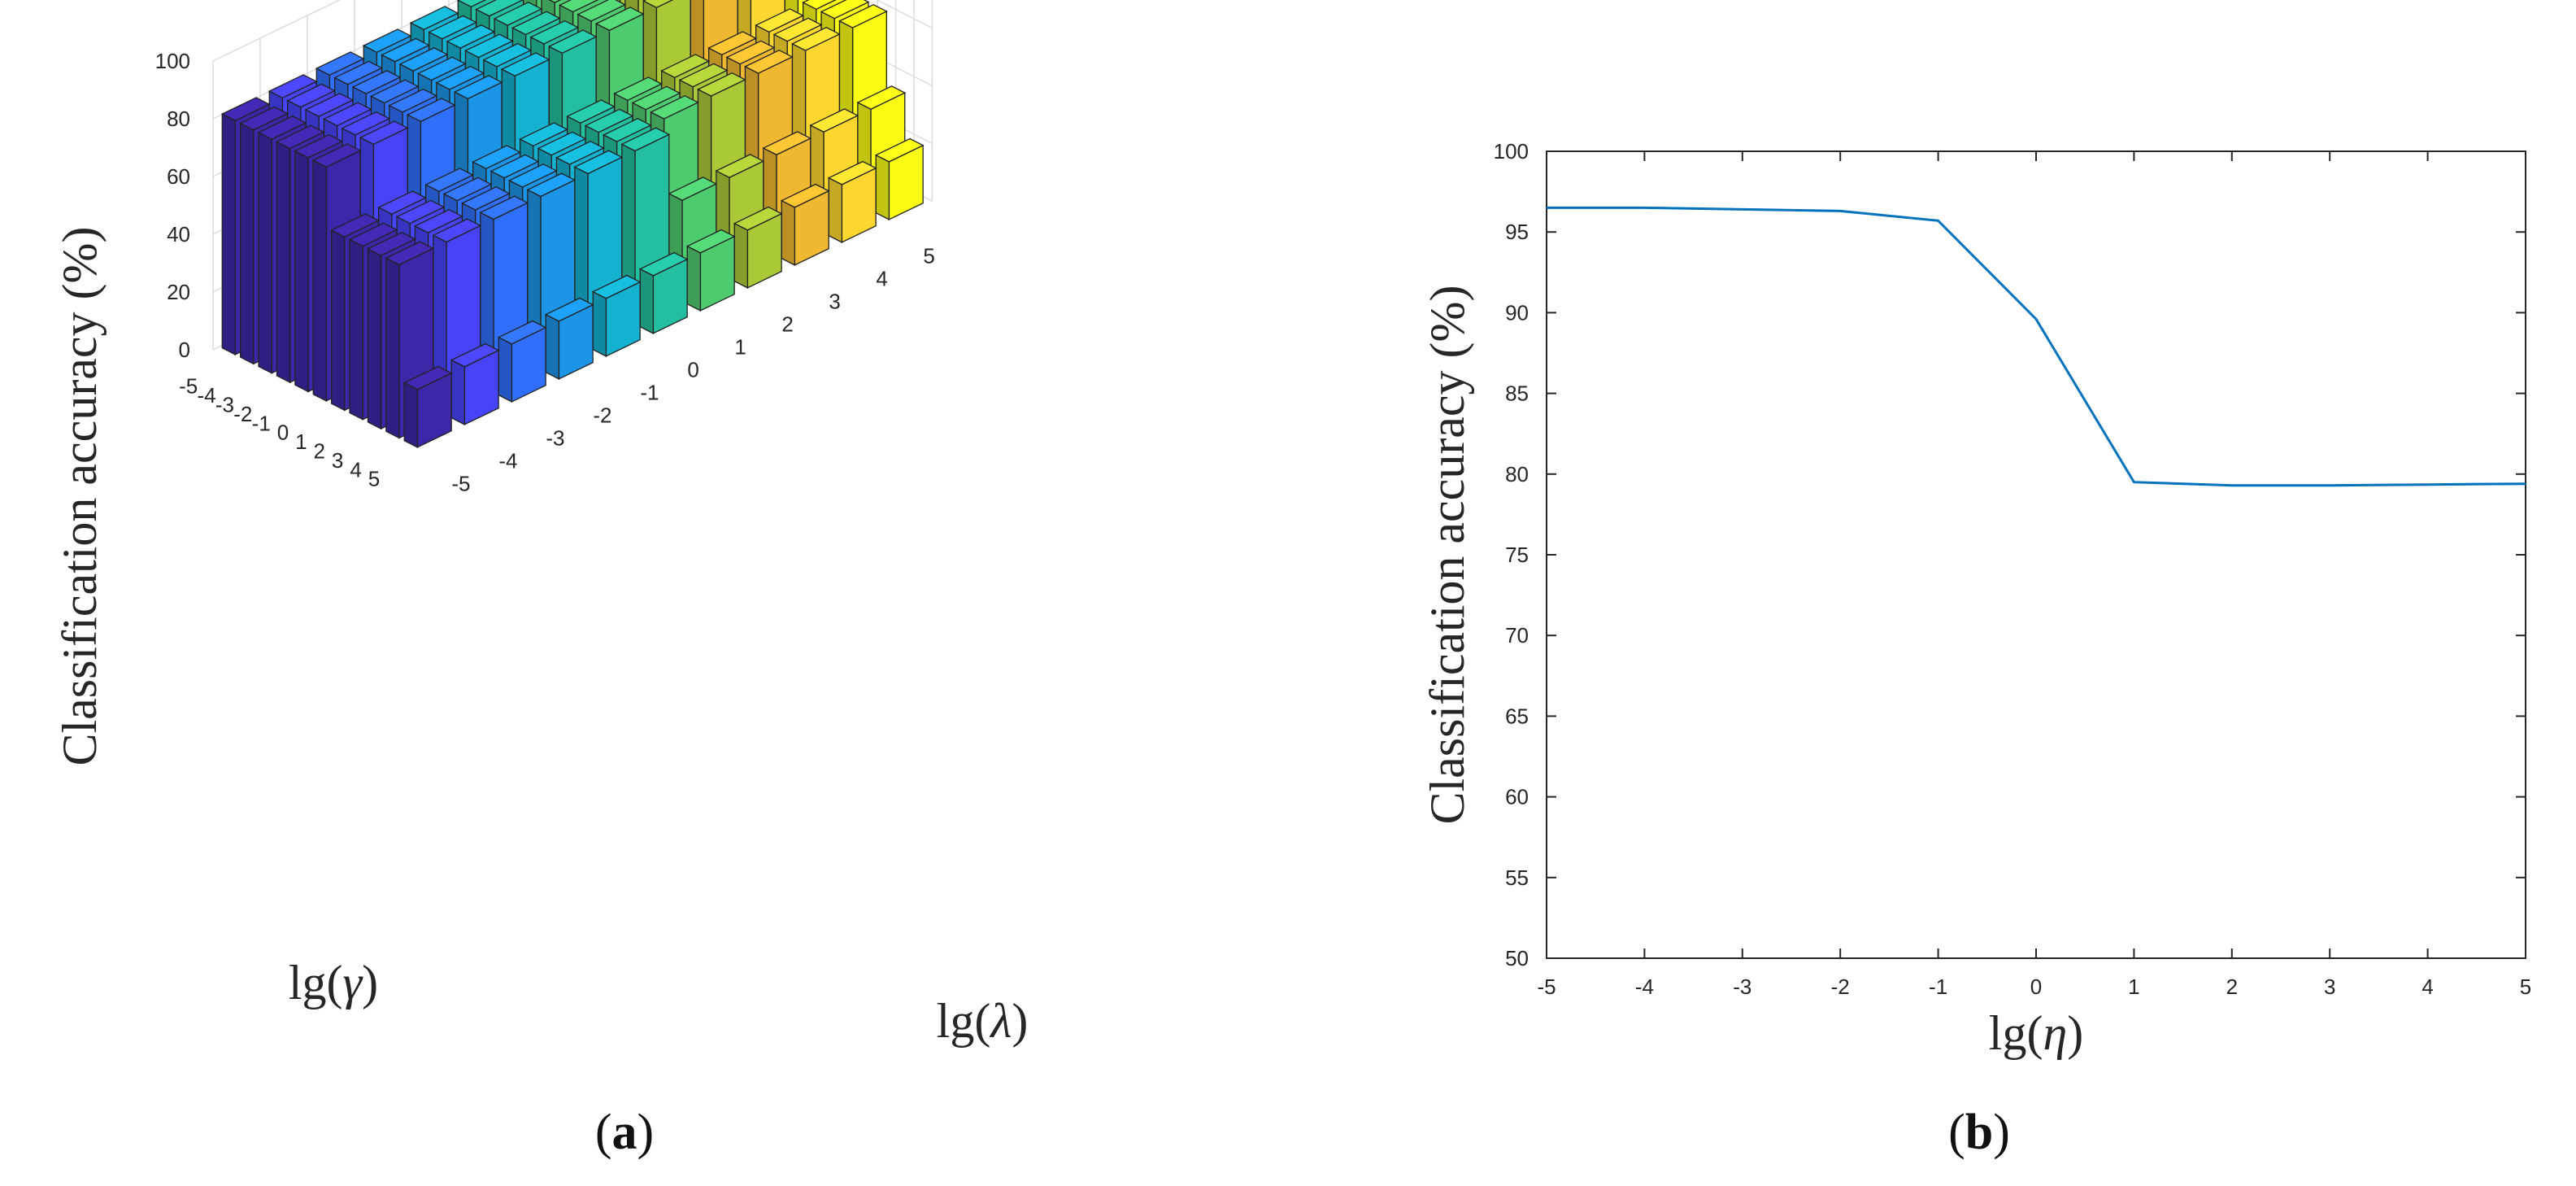 The height and width of the screenshot is (1186, 2576). What do you see at coordinates (1517, 394) in the screenshot?
I see `y-tick-label: 85` at bounding box center [1517, 394].